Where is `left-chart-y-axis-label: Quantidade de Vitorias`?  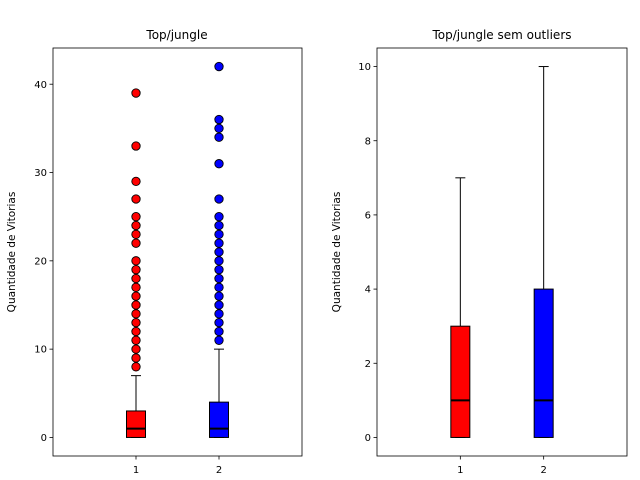
left-chart-y-axis-label: Quantidade de Vitorias is located at coordinates (12, 252).